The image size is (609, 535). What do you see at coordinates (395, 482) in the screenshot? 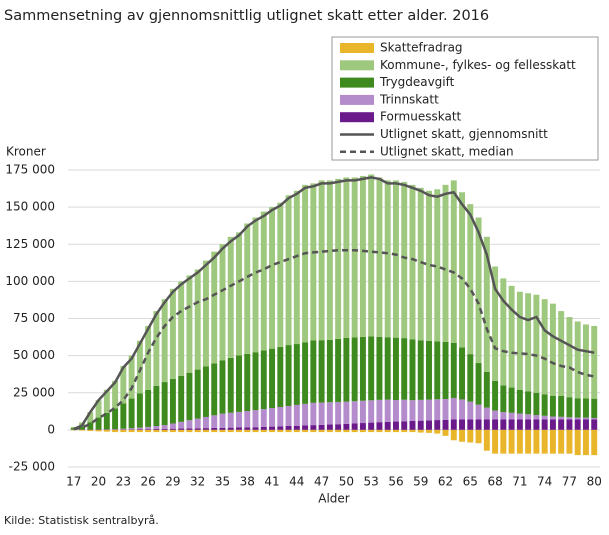
I see `x-tick-label: 56` at bounding box center [395, 482].